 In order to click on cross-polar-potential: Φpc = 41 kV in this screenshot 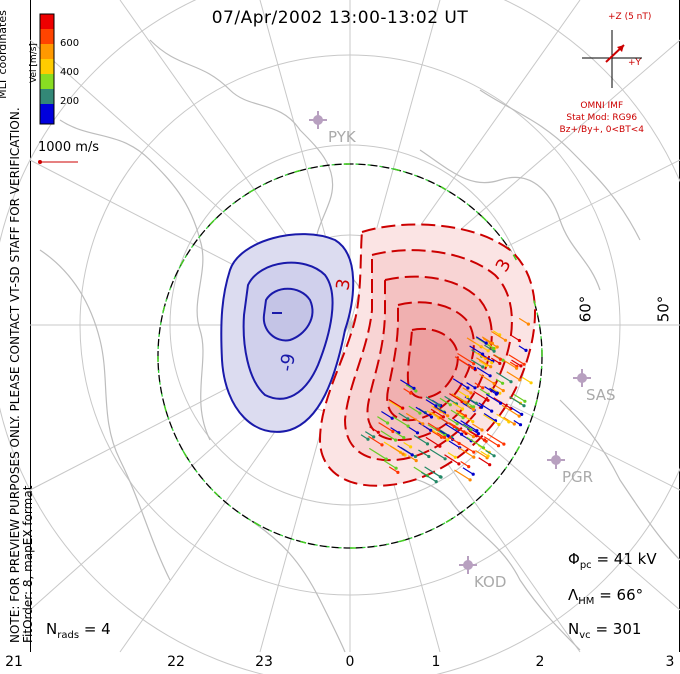, I will do `click(612, 560)`.